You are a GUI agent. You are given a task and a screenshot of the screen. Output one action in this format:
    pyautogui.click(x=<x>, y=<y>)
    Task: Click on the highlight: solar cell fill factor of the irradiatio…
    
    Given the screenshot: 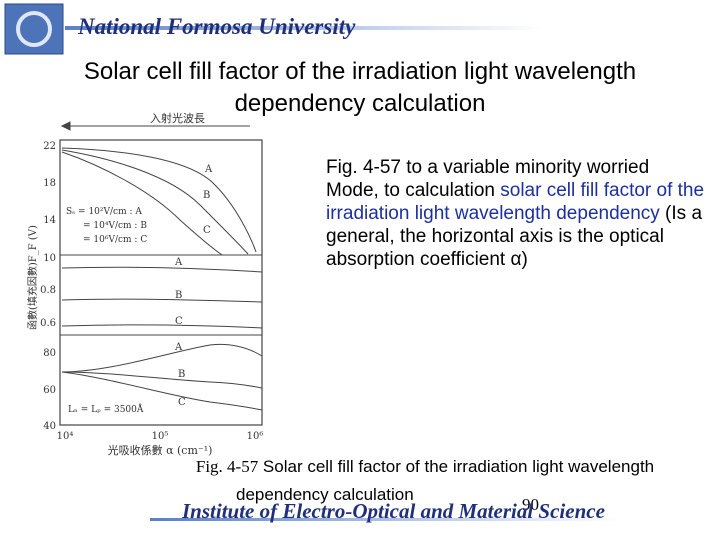 What is the action you would take?
    pyautogui.click(x=515, y=202)
    